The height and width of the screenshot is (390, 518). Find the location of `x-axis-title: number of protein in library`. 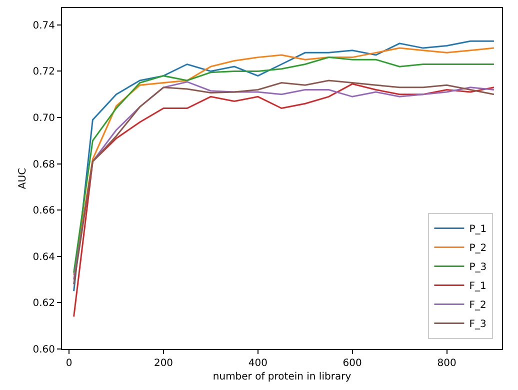

x-axis-title: number of protein in library is located at coordinates (282, 377).